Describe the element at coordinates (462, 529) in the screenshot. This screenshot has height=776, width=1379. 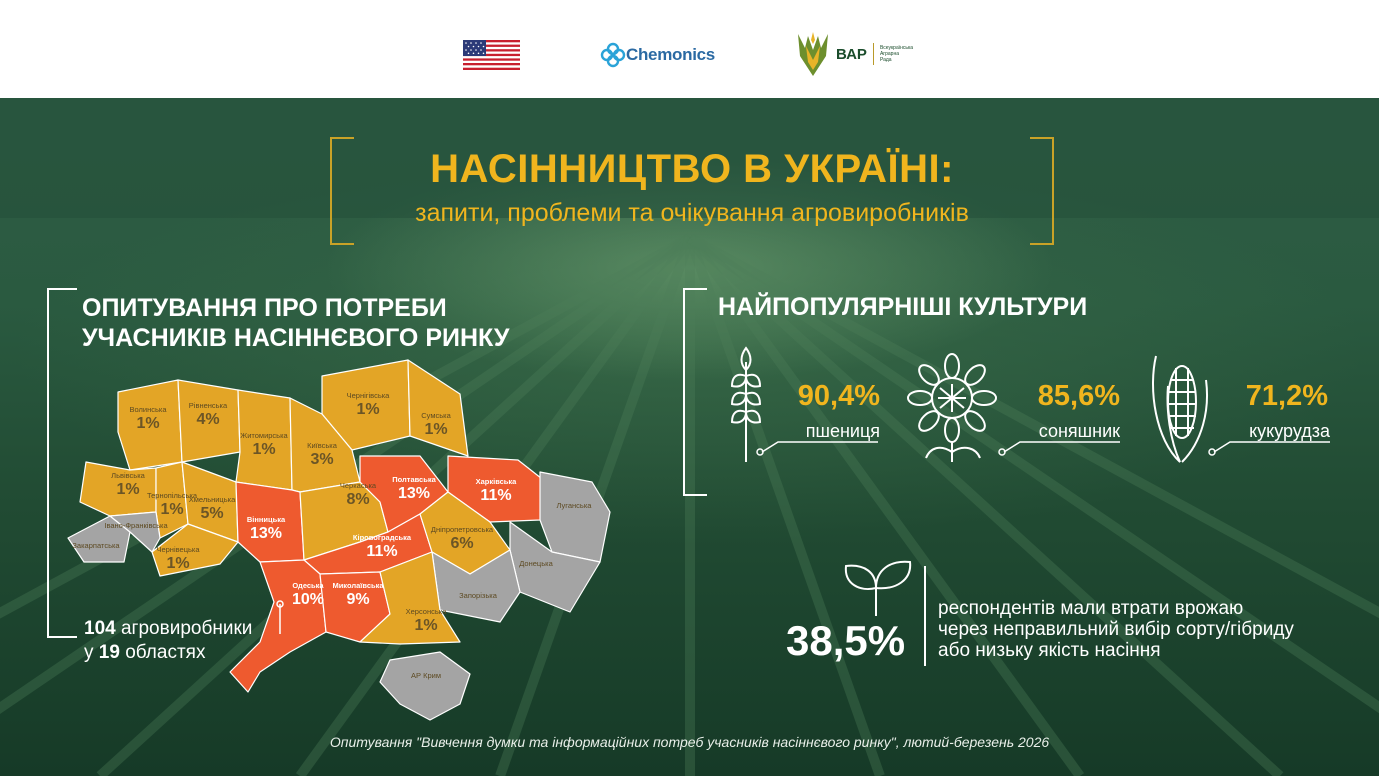
I see `map-region-name: Дніпропетровська` at that location.